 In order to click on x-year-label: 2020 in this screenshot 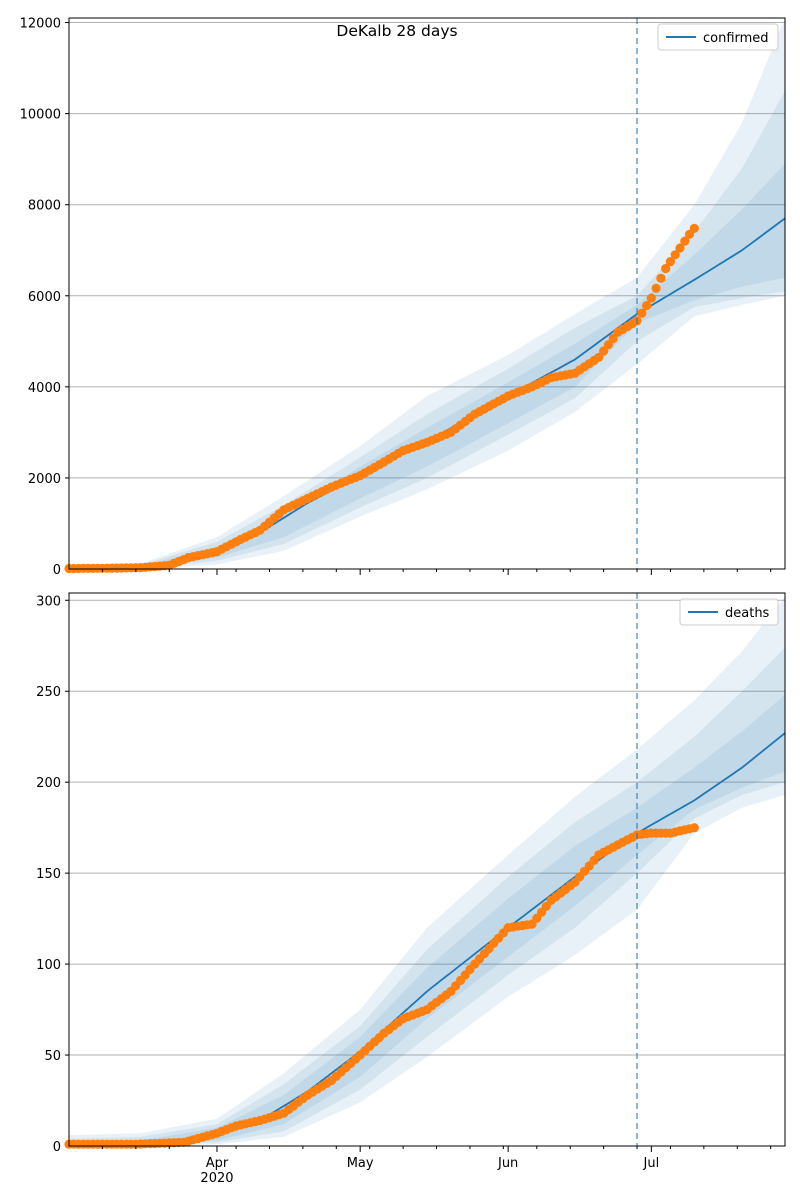, I will do `click(216, 1178)`.